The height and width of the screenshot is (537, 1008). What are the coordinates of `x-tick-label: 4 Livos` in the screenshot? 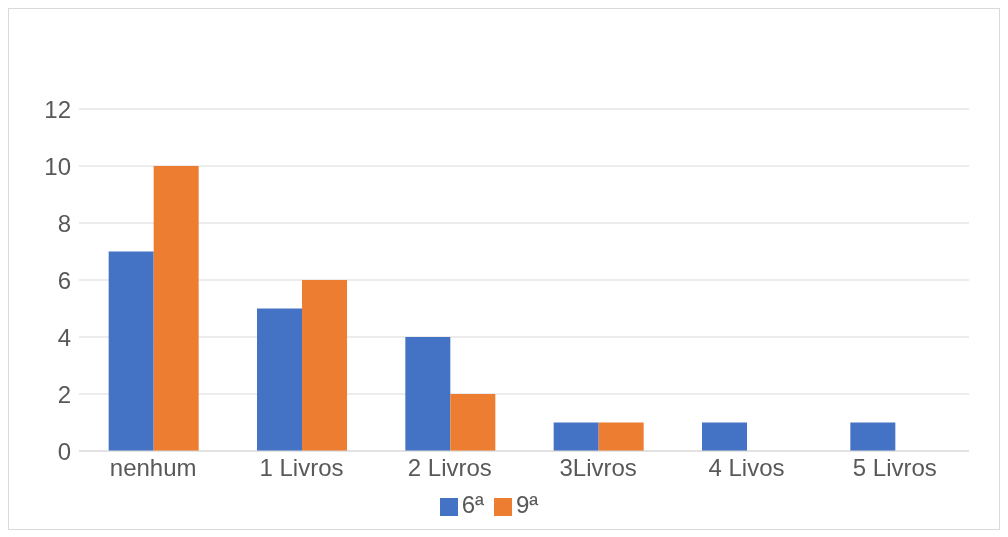 It's located at (746, 468).